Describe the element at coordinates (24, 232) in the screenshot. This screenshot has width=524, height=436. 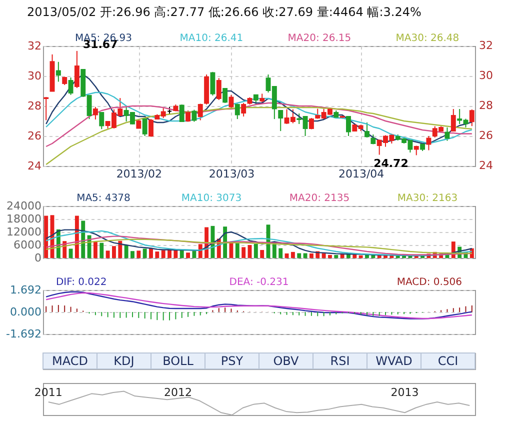
I see `y-tick-label: 12000` at that location.